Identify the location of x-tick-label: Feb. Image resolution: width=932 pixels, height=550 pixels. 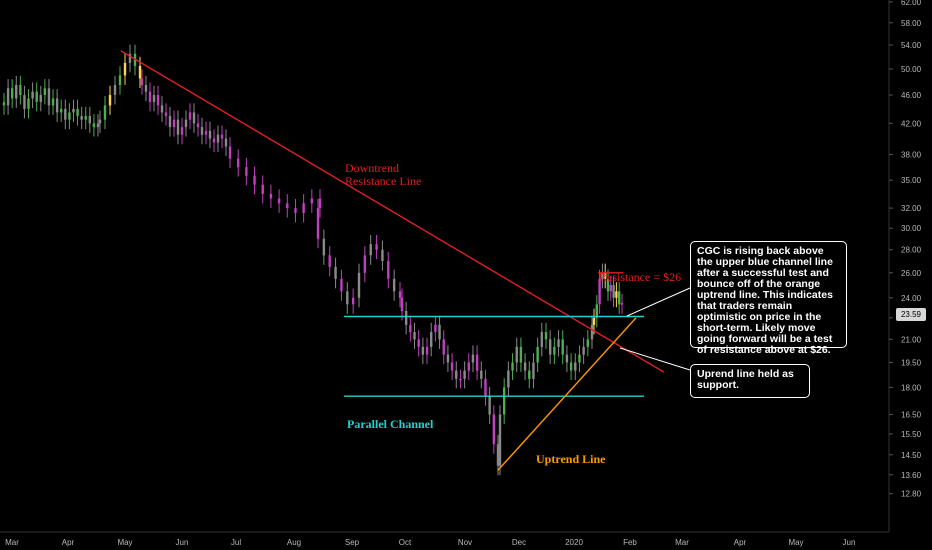
(630, 542).